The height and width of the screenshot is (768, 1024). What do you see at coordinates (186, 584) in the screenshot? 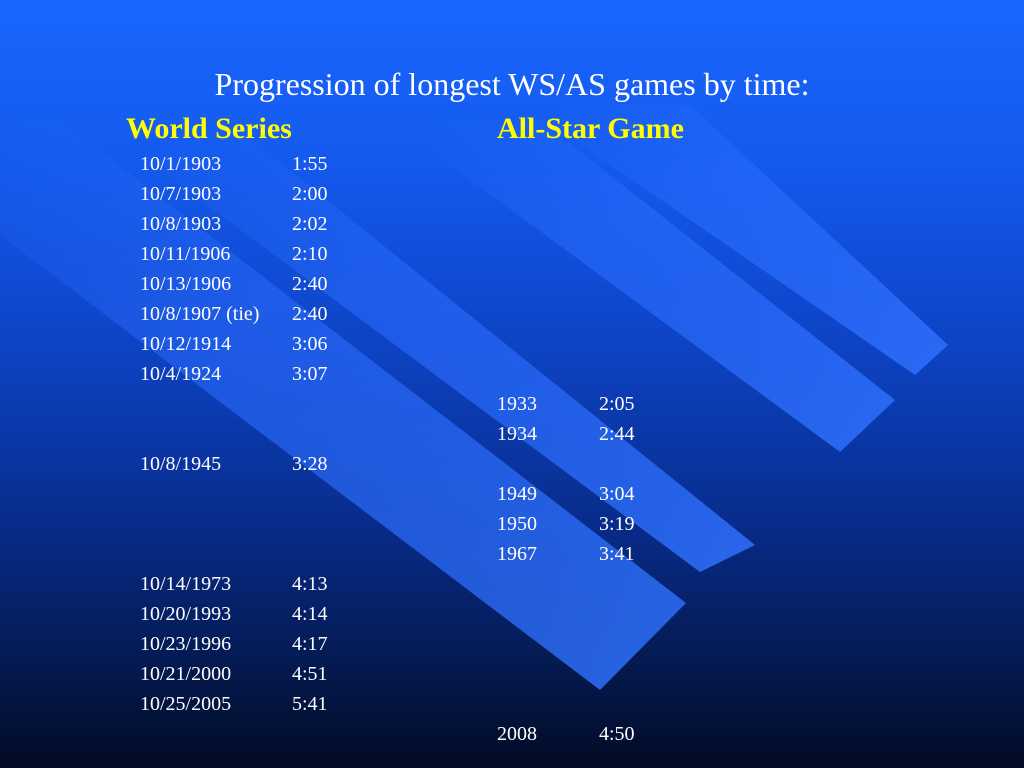
I see `ws-game-date: 10/14/1973` at bounding box center [186, 584].